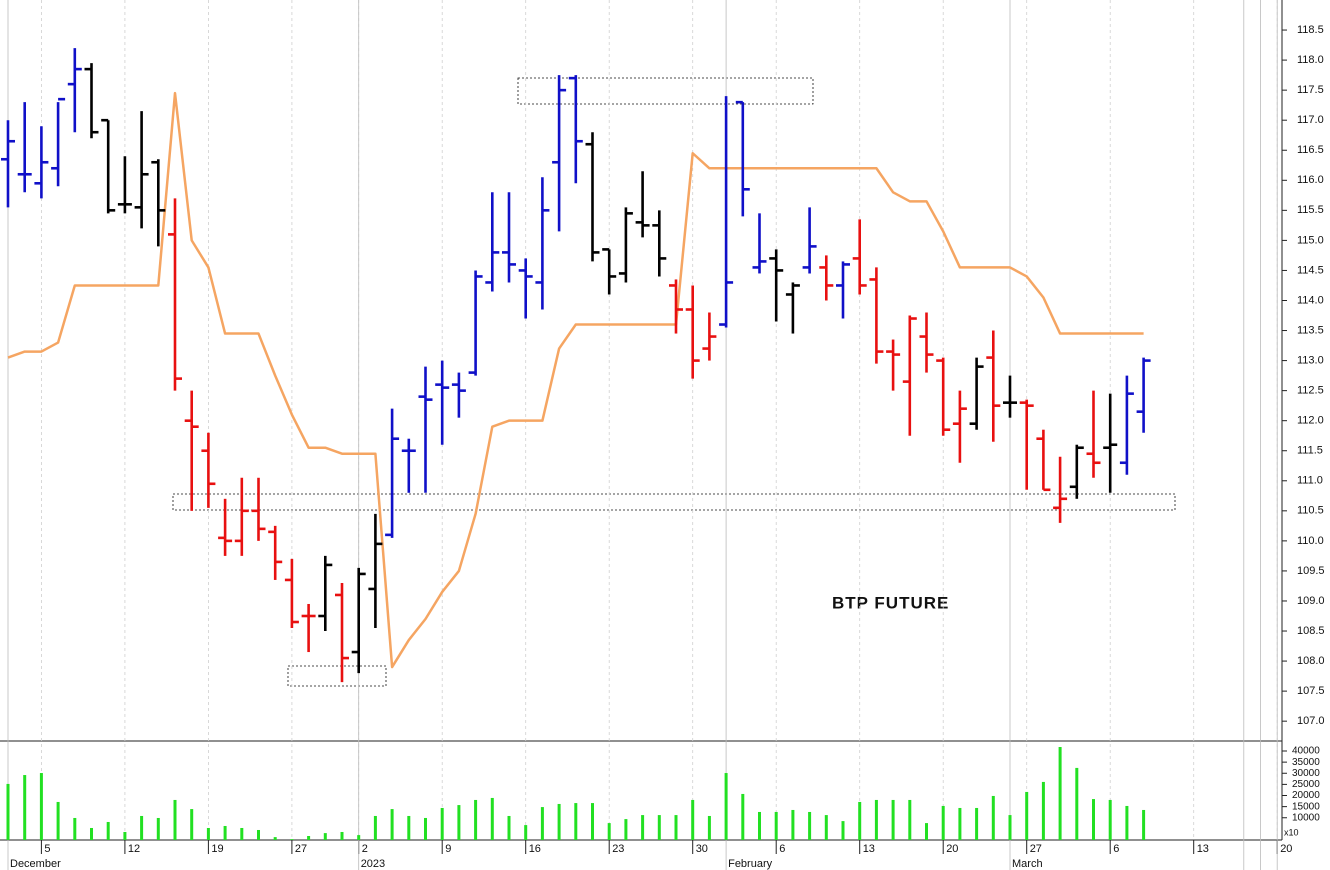 The image size is (1330, 870). What do you see at coordinates (1306, 806) in the screenshot?
I see `volume-tick-label: 15000` at bounding box center [1306, 806].